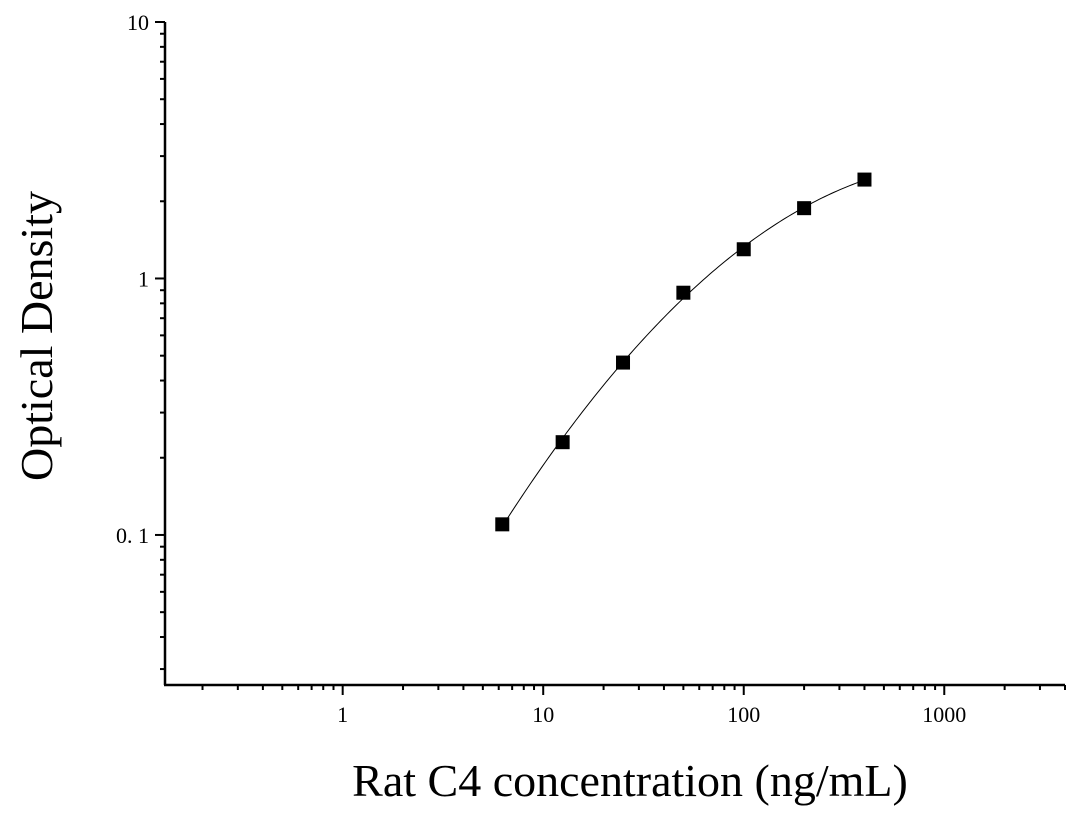  What do you see at coordinates (138, 22) in the screenshot?
I see `y-tick-label: 10` at bounding box center [138, 22].